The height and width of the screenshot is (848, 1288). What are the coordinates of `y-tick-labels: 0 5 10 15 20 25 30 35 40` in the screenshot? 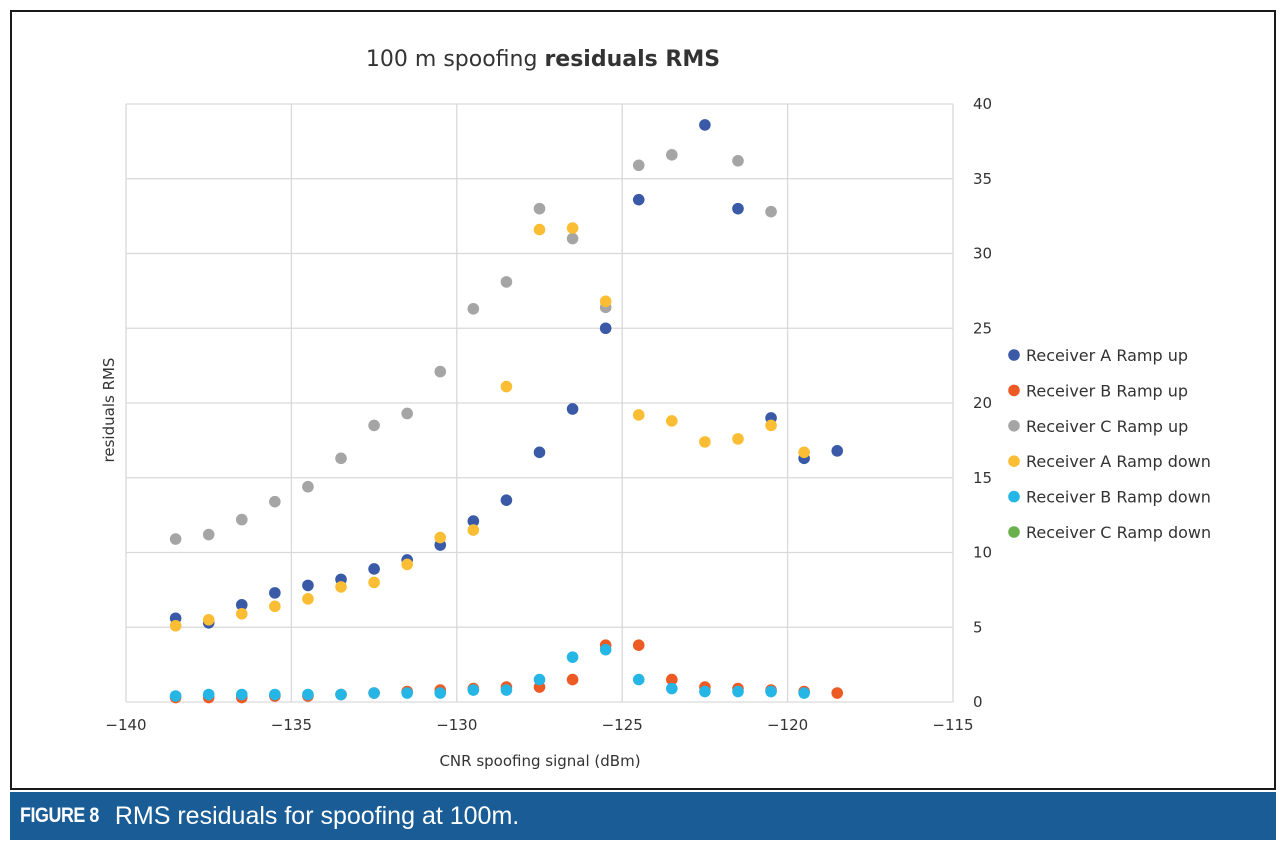 It's located at (982, 403).